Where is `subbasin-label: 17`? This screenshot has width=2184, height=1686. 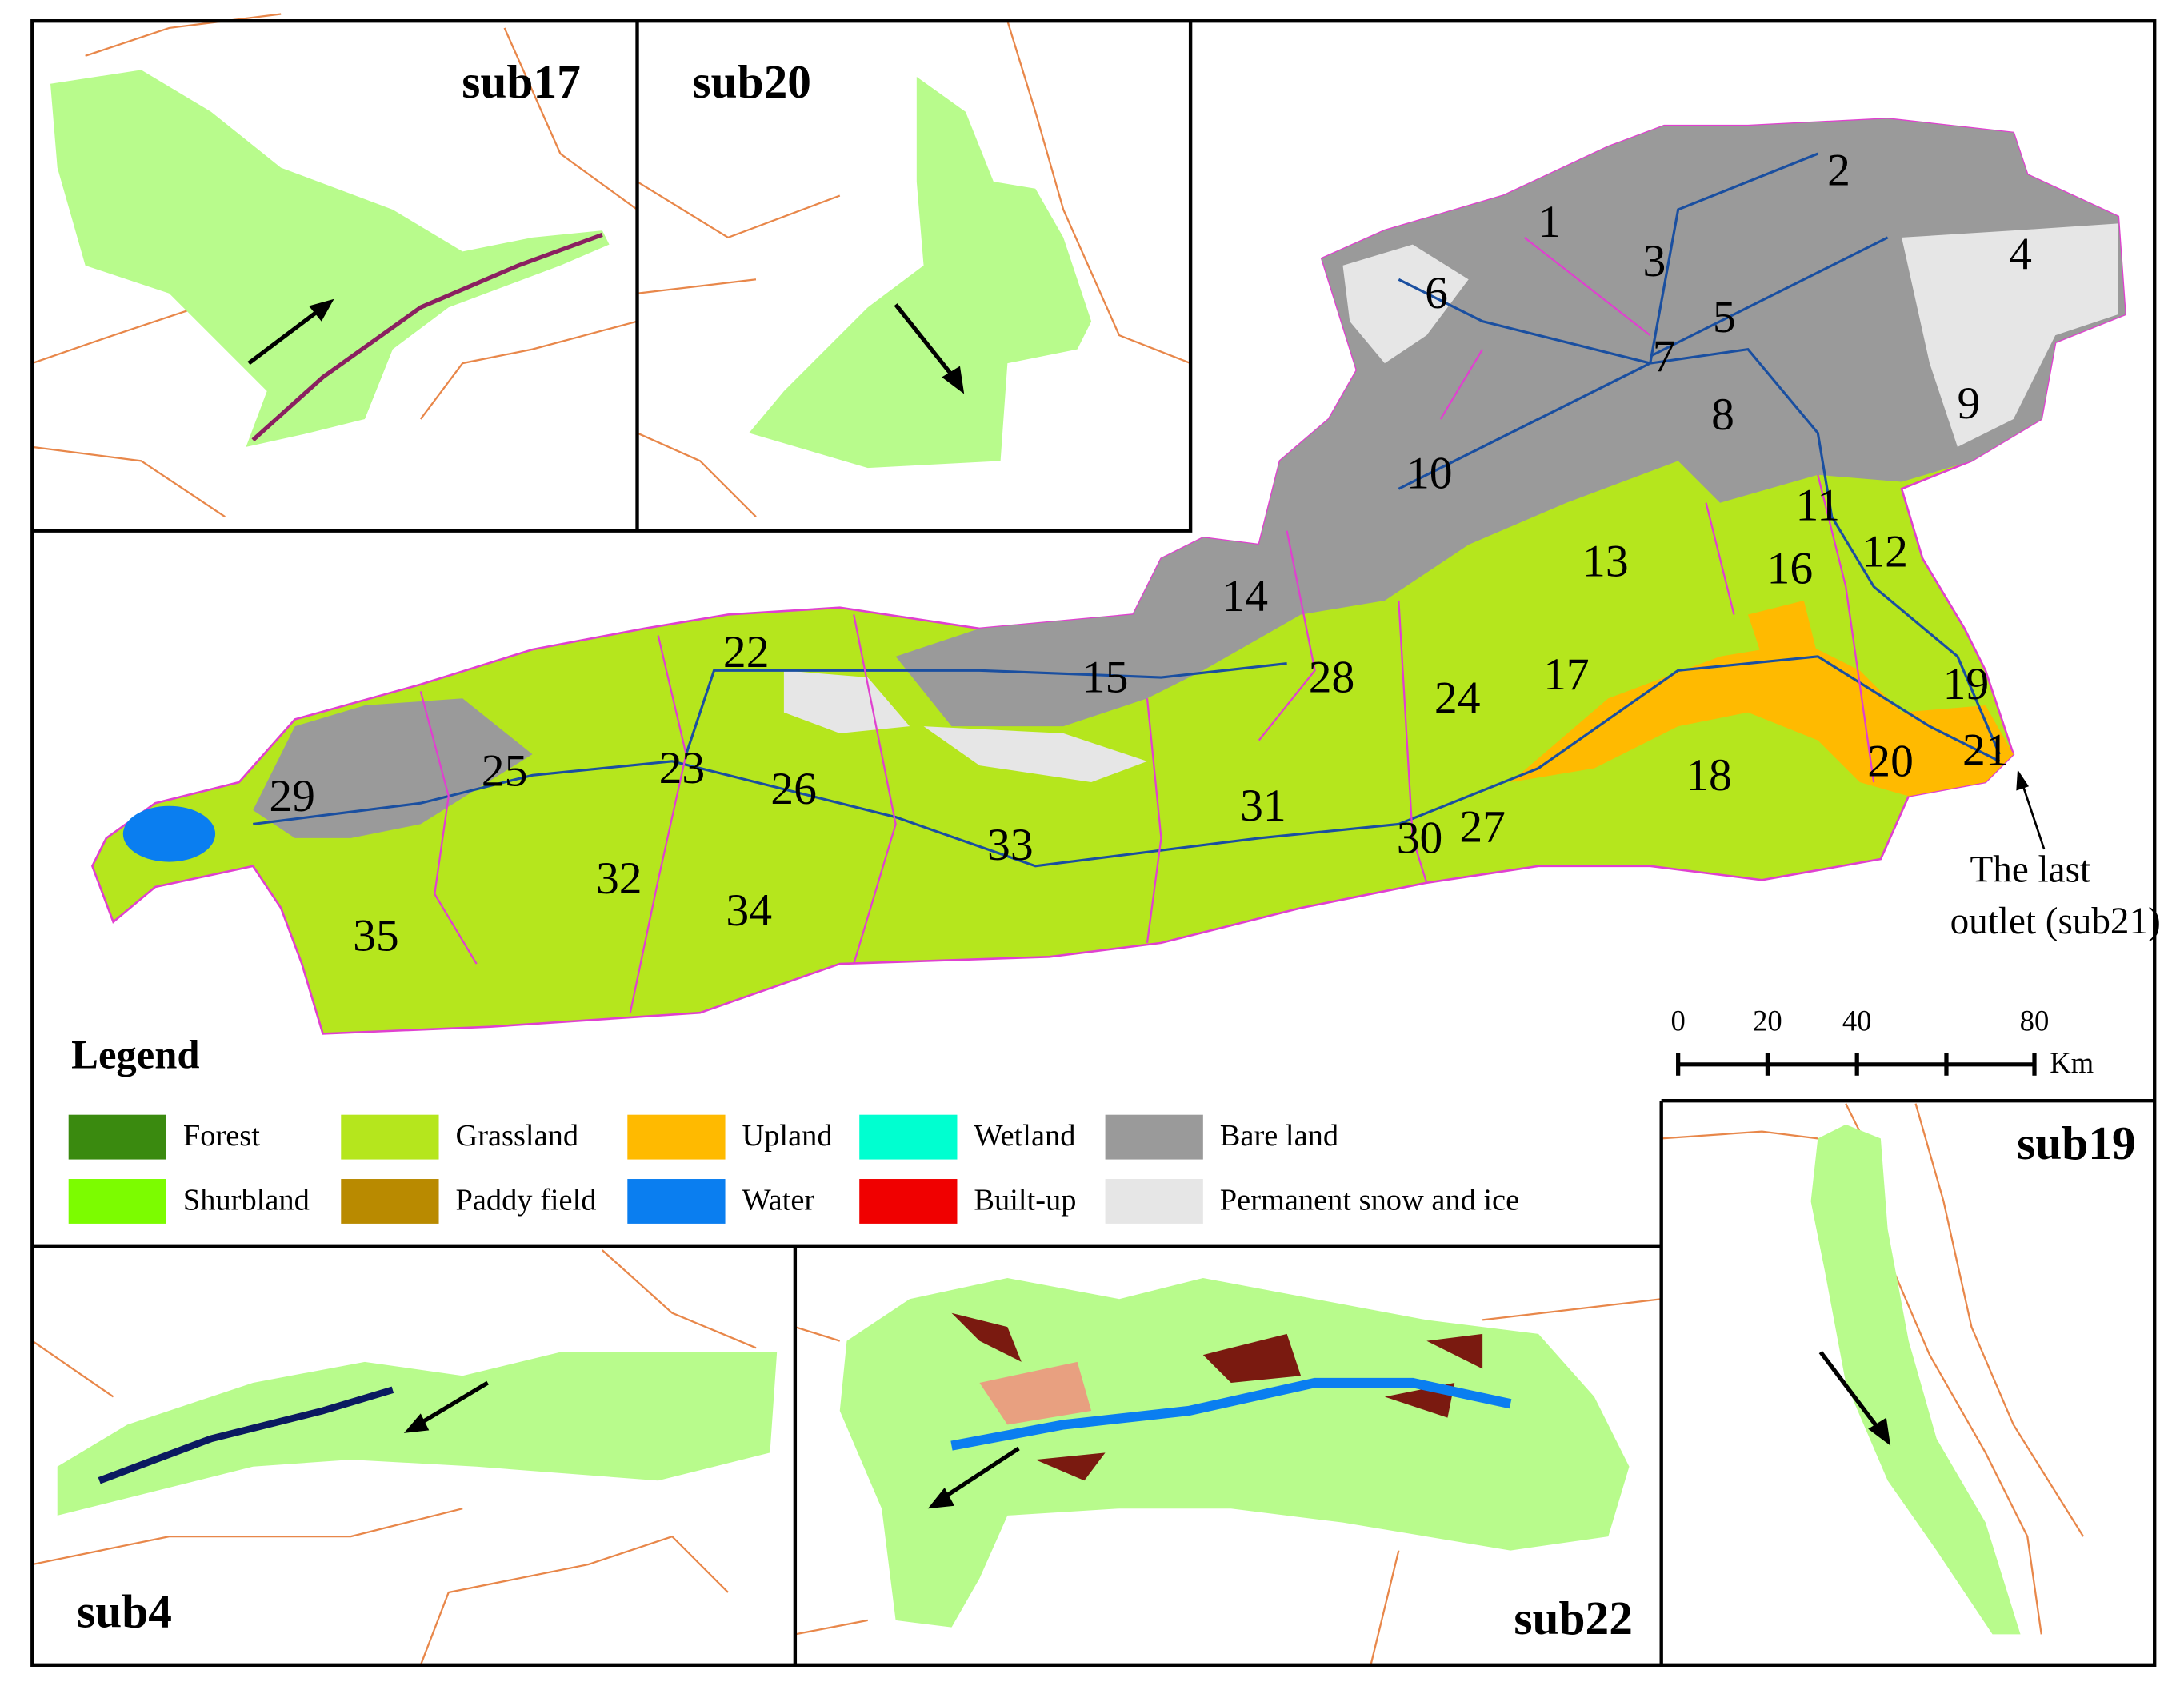
subbasin-label: 17 is located at coordinates (1566, 674).